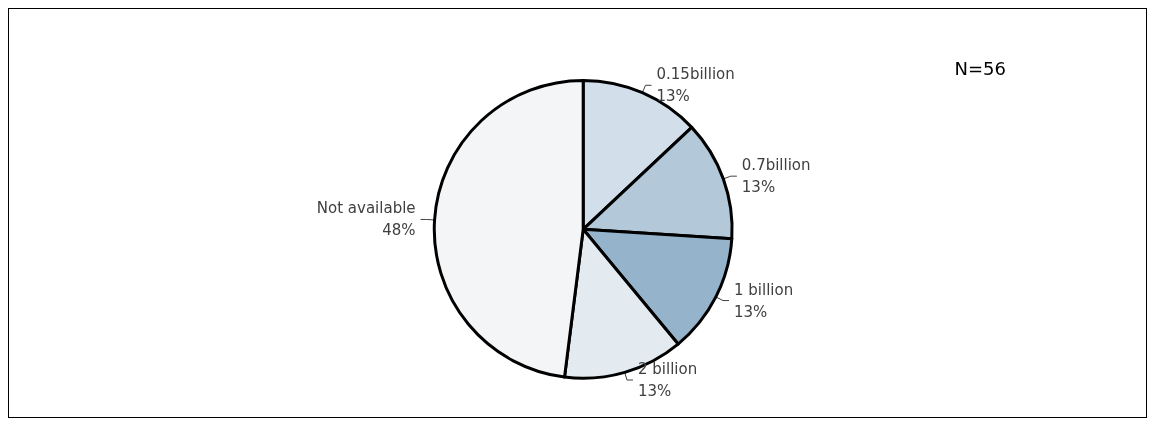  I want to click on text: N=56, so click(980, 68).